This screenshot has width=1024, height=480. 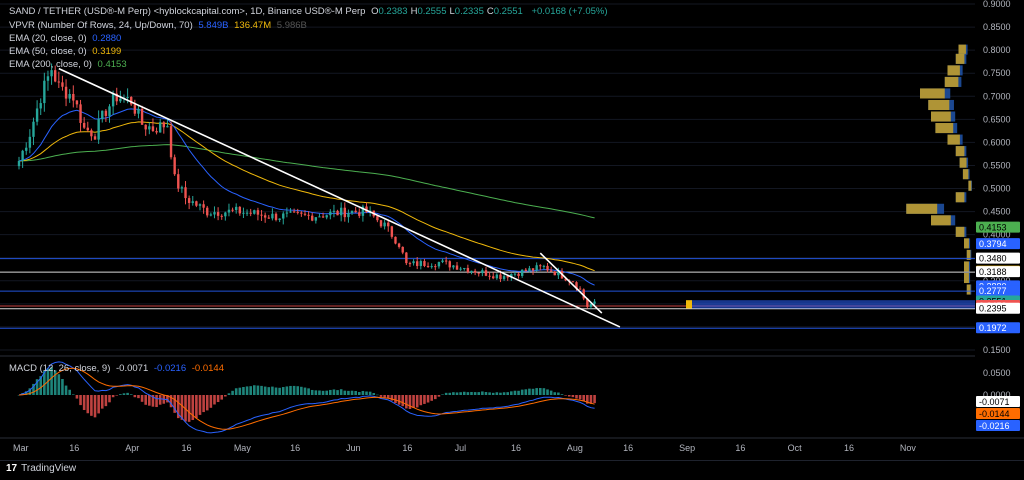 What do you see at coordinates (306, 181) in the screenshot?
I see `ema200-line` at bounding box center [306, 181].